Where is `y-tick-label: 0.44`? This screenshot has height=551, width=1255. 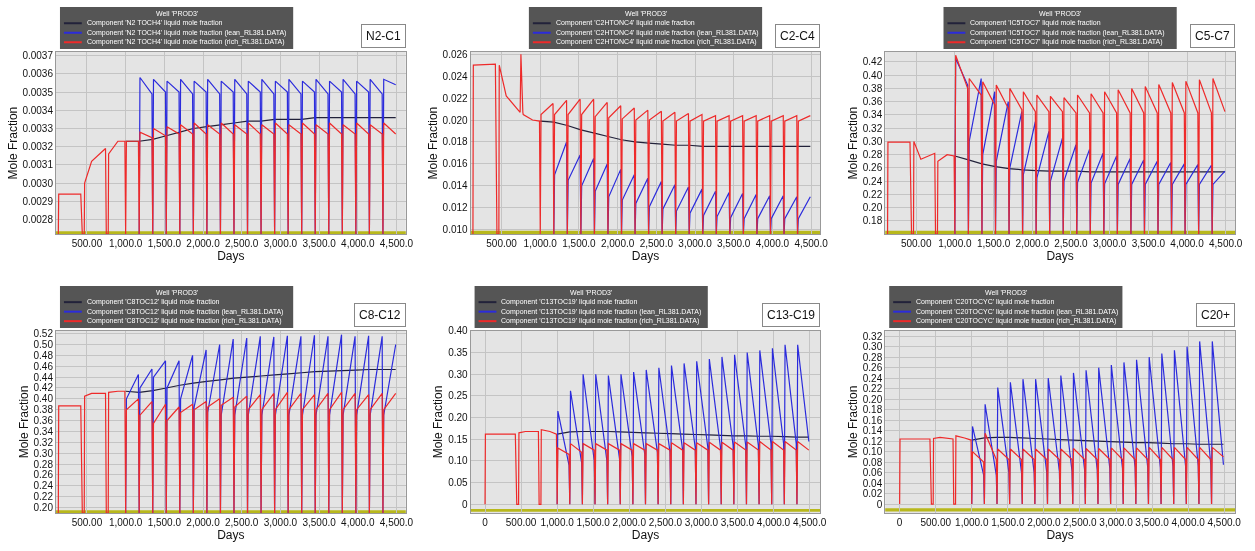 y-tick-label: 0.44 is located at coordinates (43, 377).